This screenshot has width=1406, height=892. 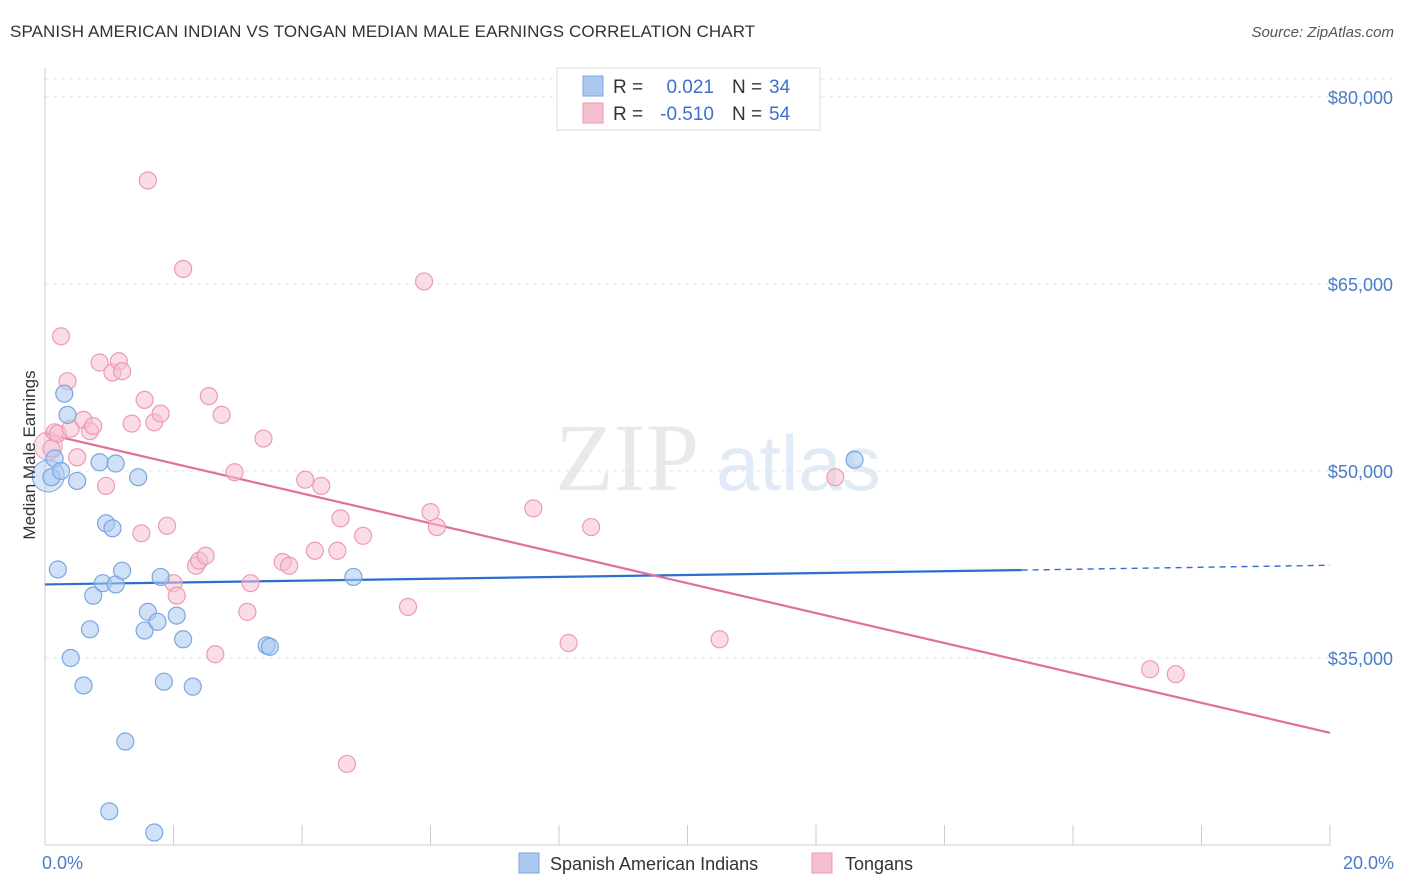 I want to click on correlation-legend: R = 0.021 N = 34 R = -0.510 N = 54, so click(x=688, y=99).